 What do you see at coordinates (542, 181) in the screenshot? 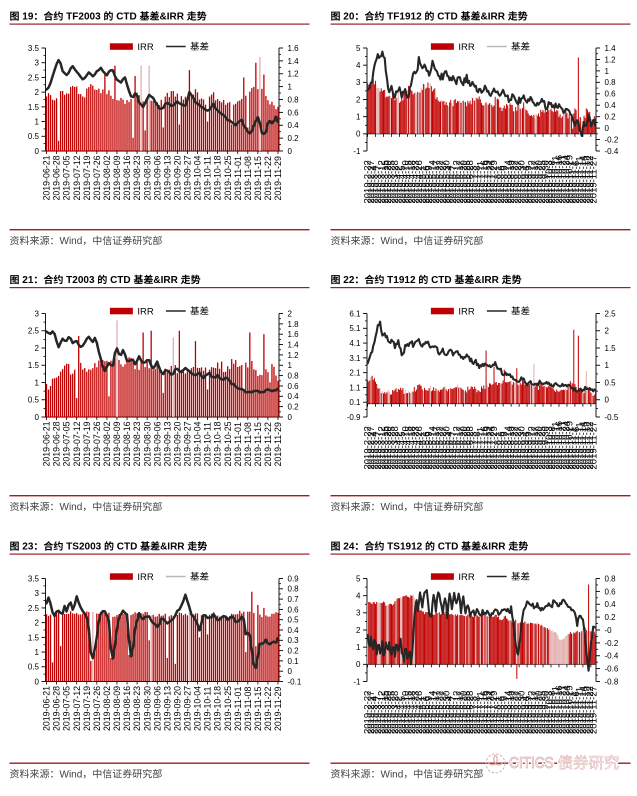
I see `svg-text: 2019-9-25` at bounding box center [542, 181].